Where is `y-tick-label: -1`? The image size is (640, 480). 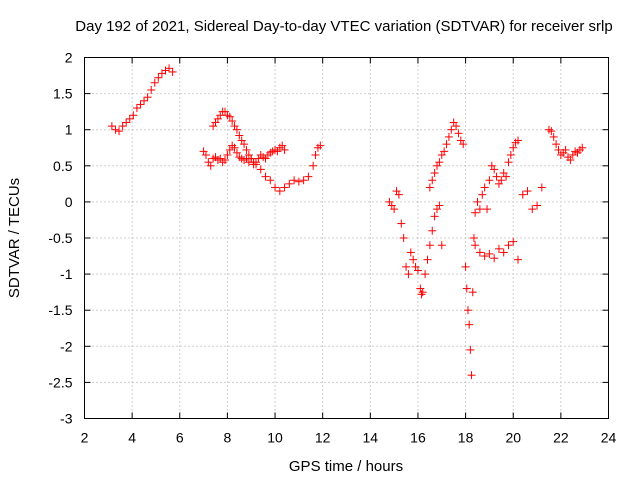
y-tick-label: -1 is located at coordinates (66, 274).